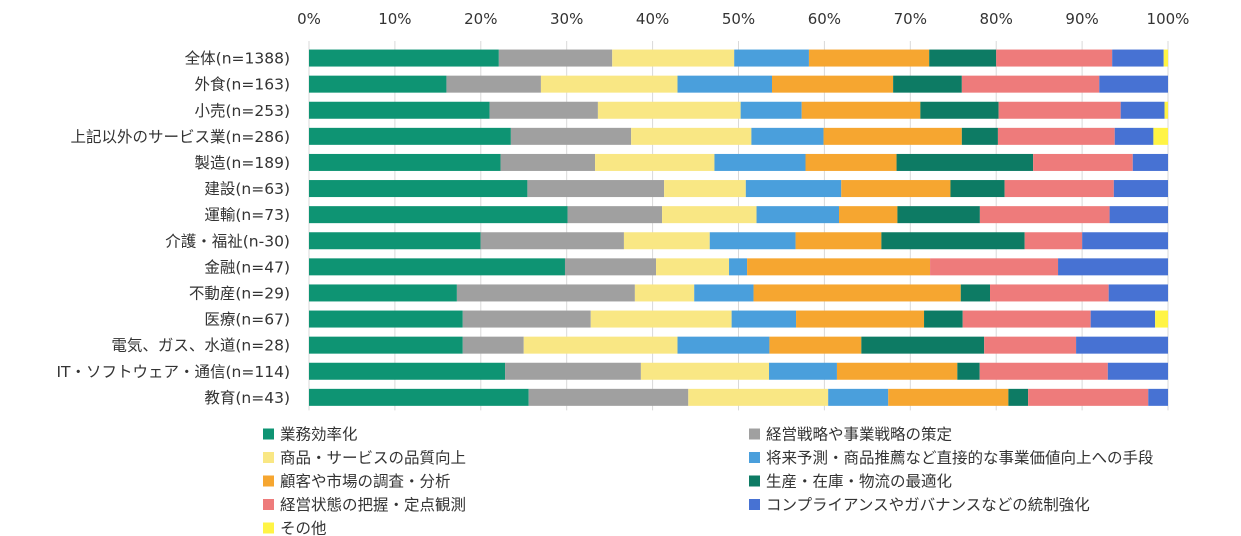 This screenshot has width=1241, height=536. I want to click on category-label: 教育(n=43), so click(247, 398).